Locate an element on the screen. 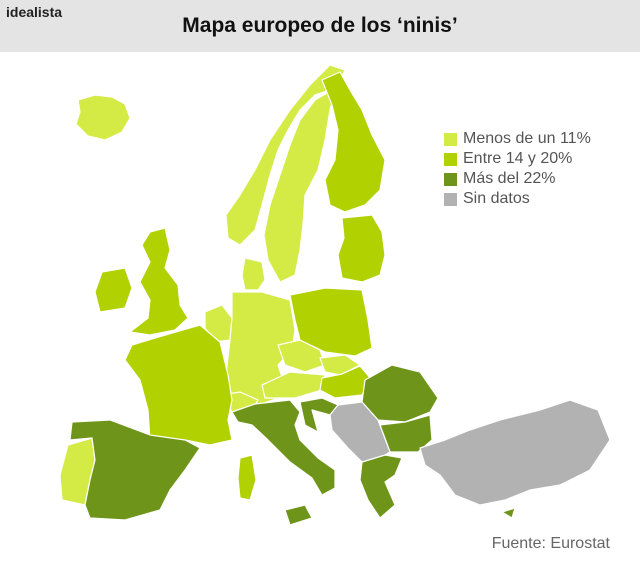 The image size is (640, 563). legend-item: Menos de un 11% is located at coordinates (517, 139).